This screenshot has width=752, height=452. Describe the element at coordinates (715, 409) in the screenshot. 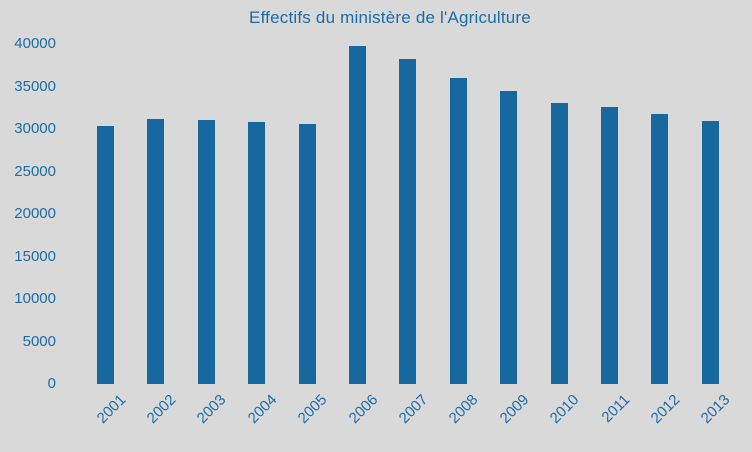

I see `x-axis-tick-label: 2013` at that location.